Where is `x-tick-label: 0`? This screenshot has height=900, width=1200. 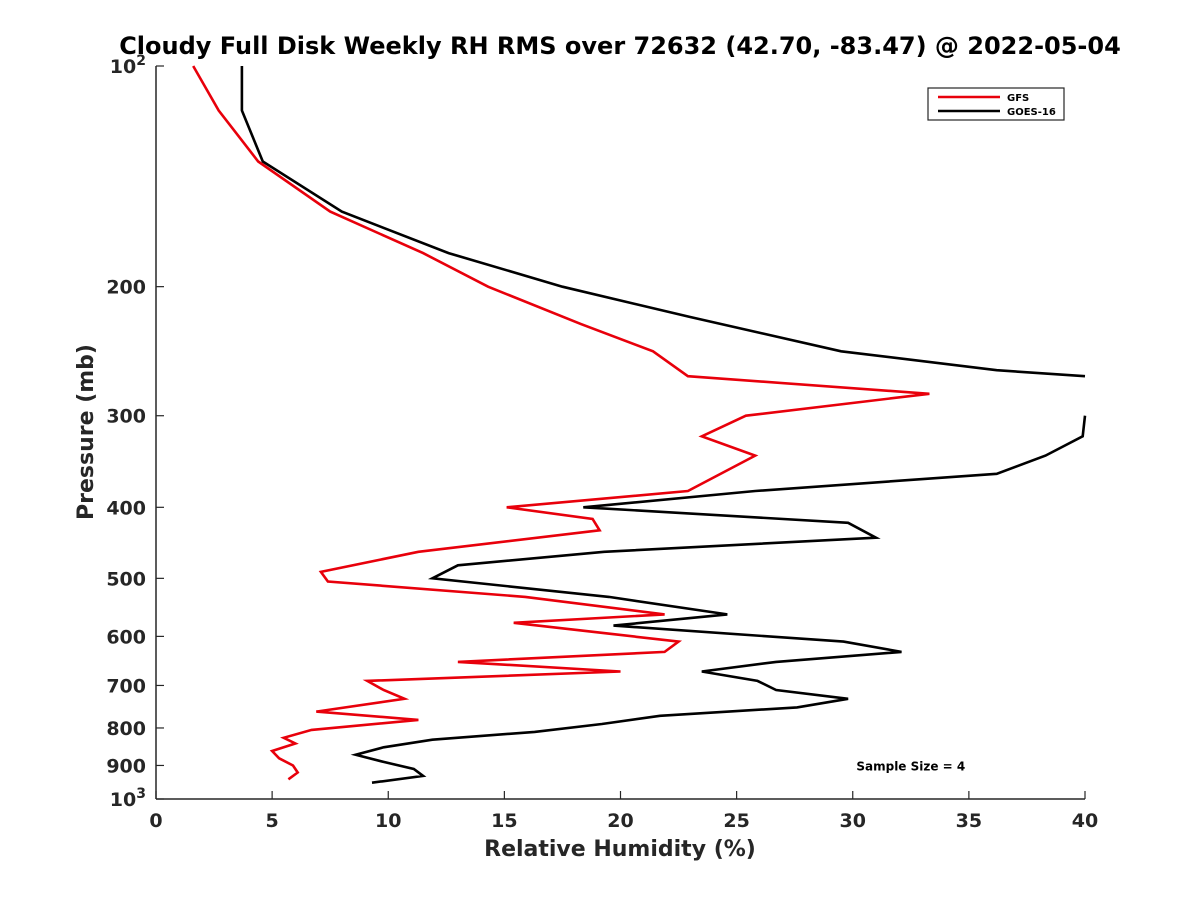
x-tick-label: 0 is located at coordinates (155, 821).